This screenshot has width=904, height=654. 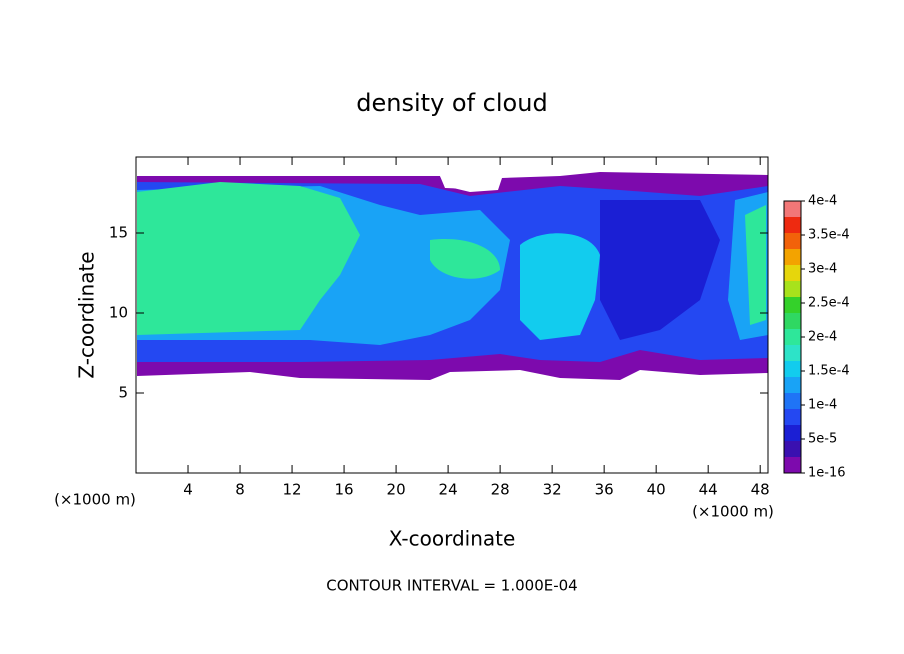 I want to click on x-tick-label: 12, so click(x=292, y=490).